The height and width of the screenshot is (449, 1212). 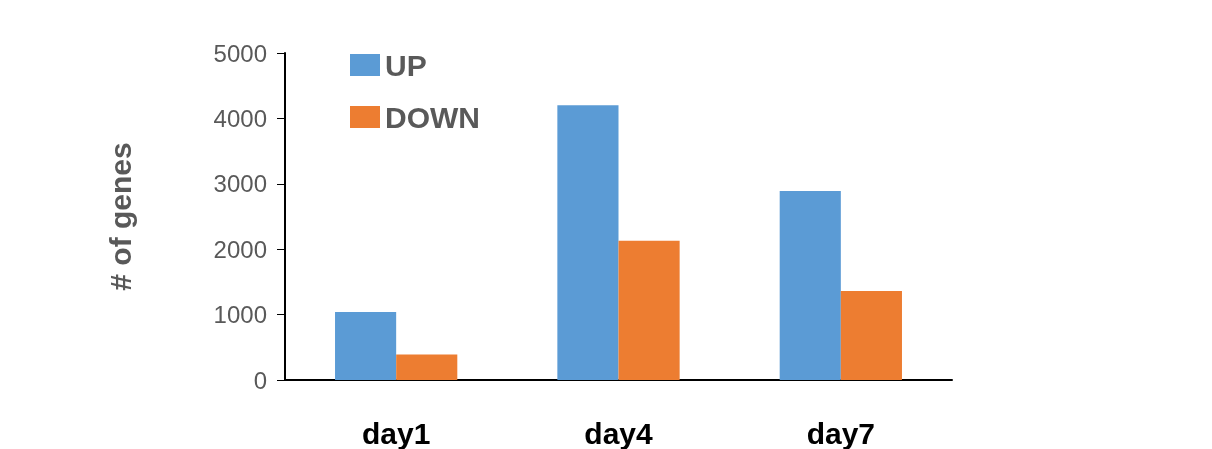 What do you see at coordinates (260, 380) in the screenshot?
I see `y-tick-label: 0` at bounding box center [260, 380].